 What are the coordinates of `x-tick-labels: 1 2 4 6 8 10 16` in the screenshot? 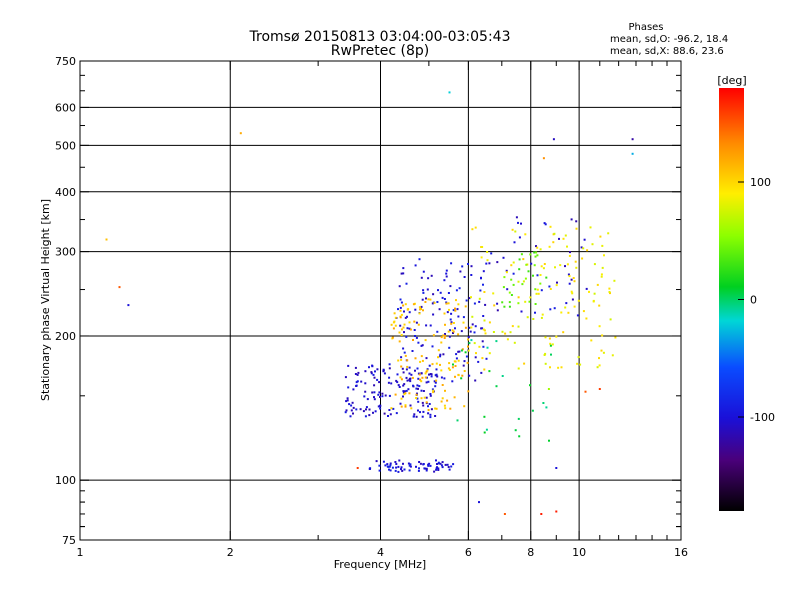 It's located at (383, 552).